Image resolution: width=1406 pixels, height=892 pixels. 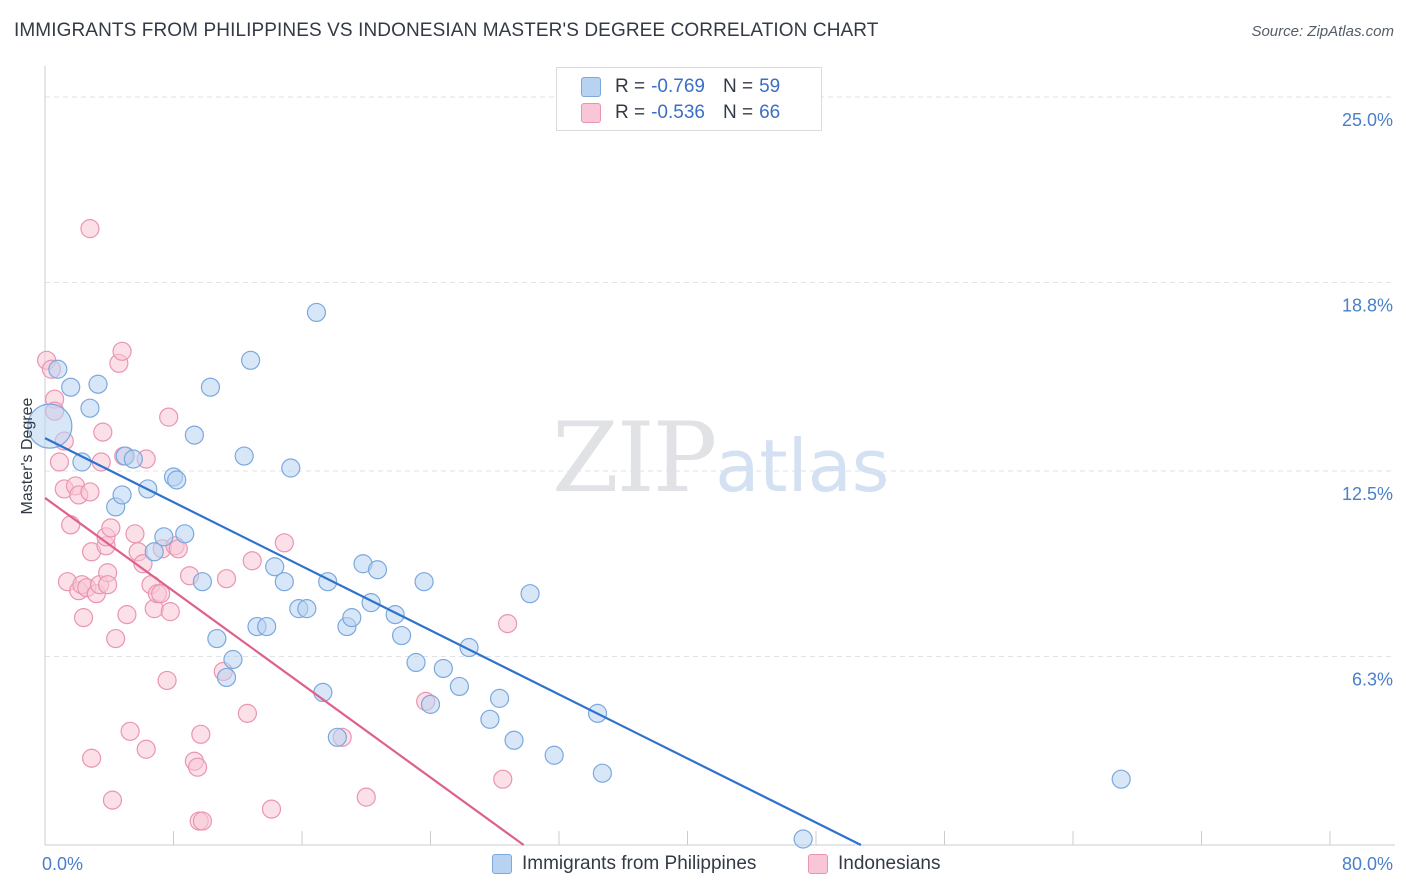 What do you see at coordinates (689, 99) in the screenshot?
I see `stats-legend: R = -0.769 N = 59 R = -0.536 N = 66` at bounding box center [689, 99].